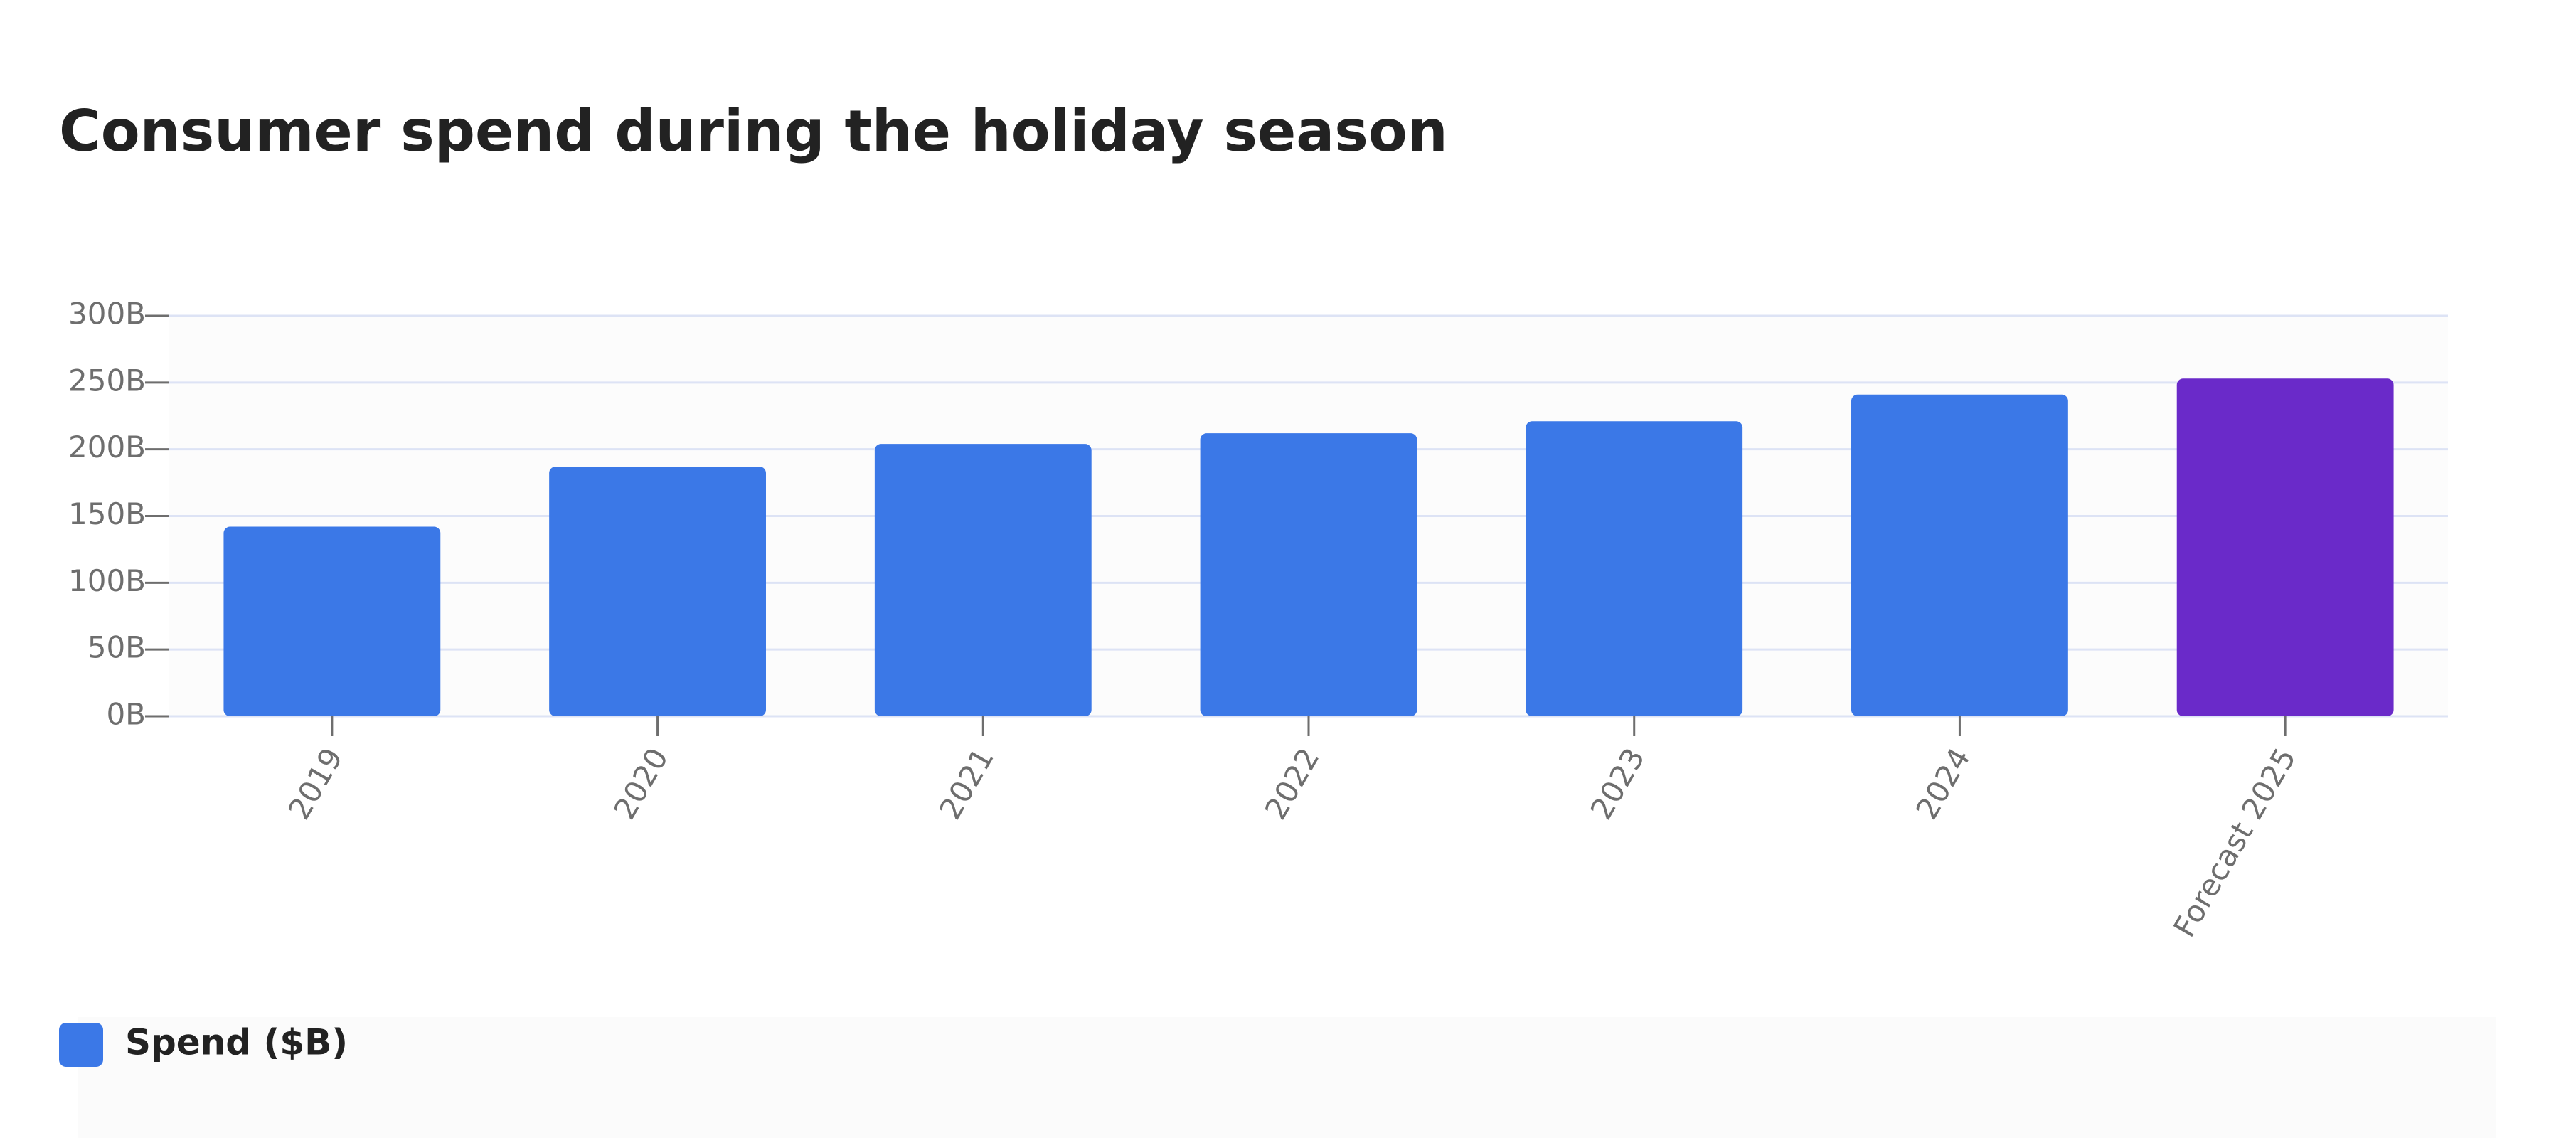  Describe the element at coordinates (116, 647) in the screenshot. I see `y-tick-label: 50B` at that location.